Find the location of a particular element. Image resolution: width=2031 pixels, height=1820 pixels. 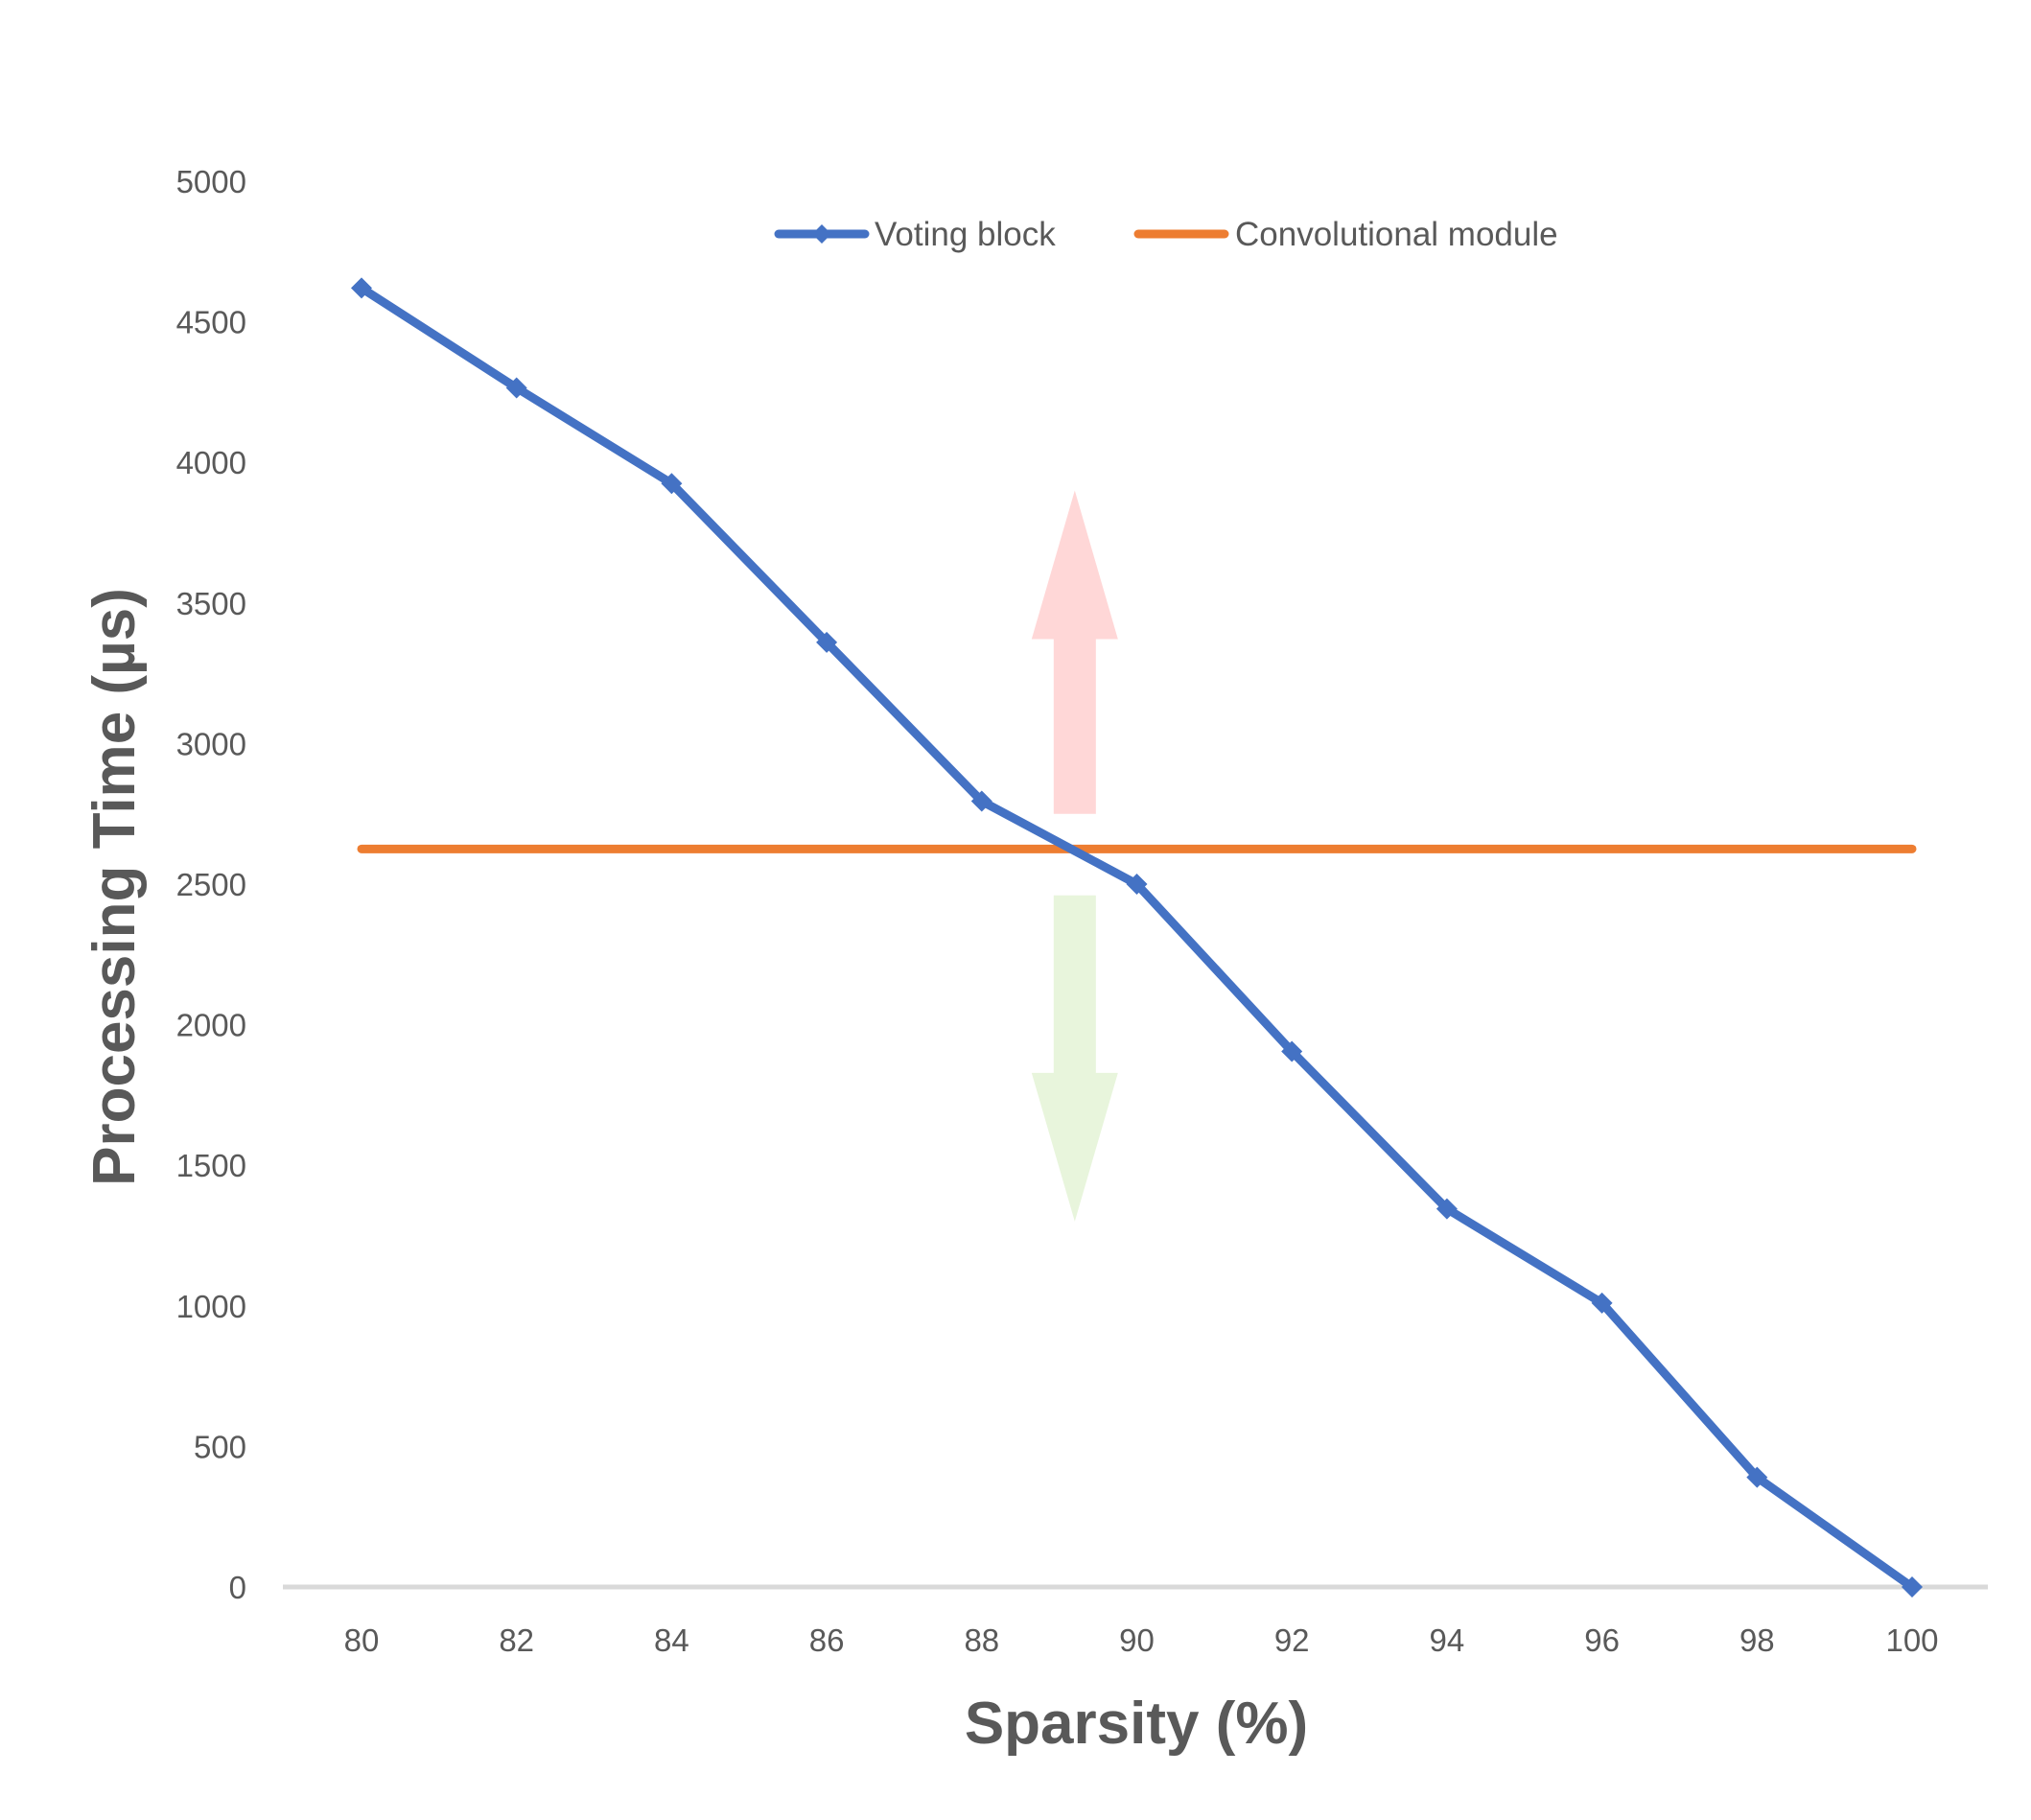

x-tick-label: 92 is located at coordinates (1292, 1640).